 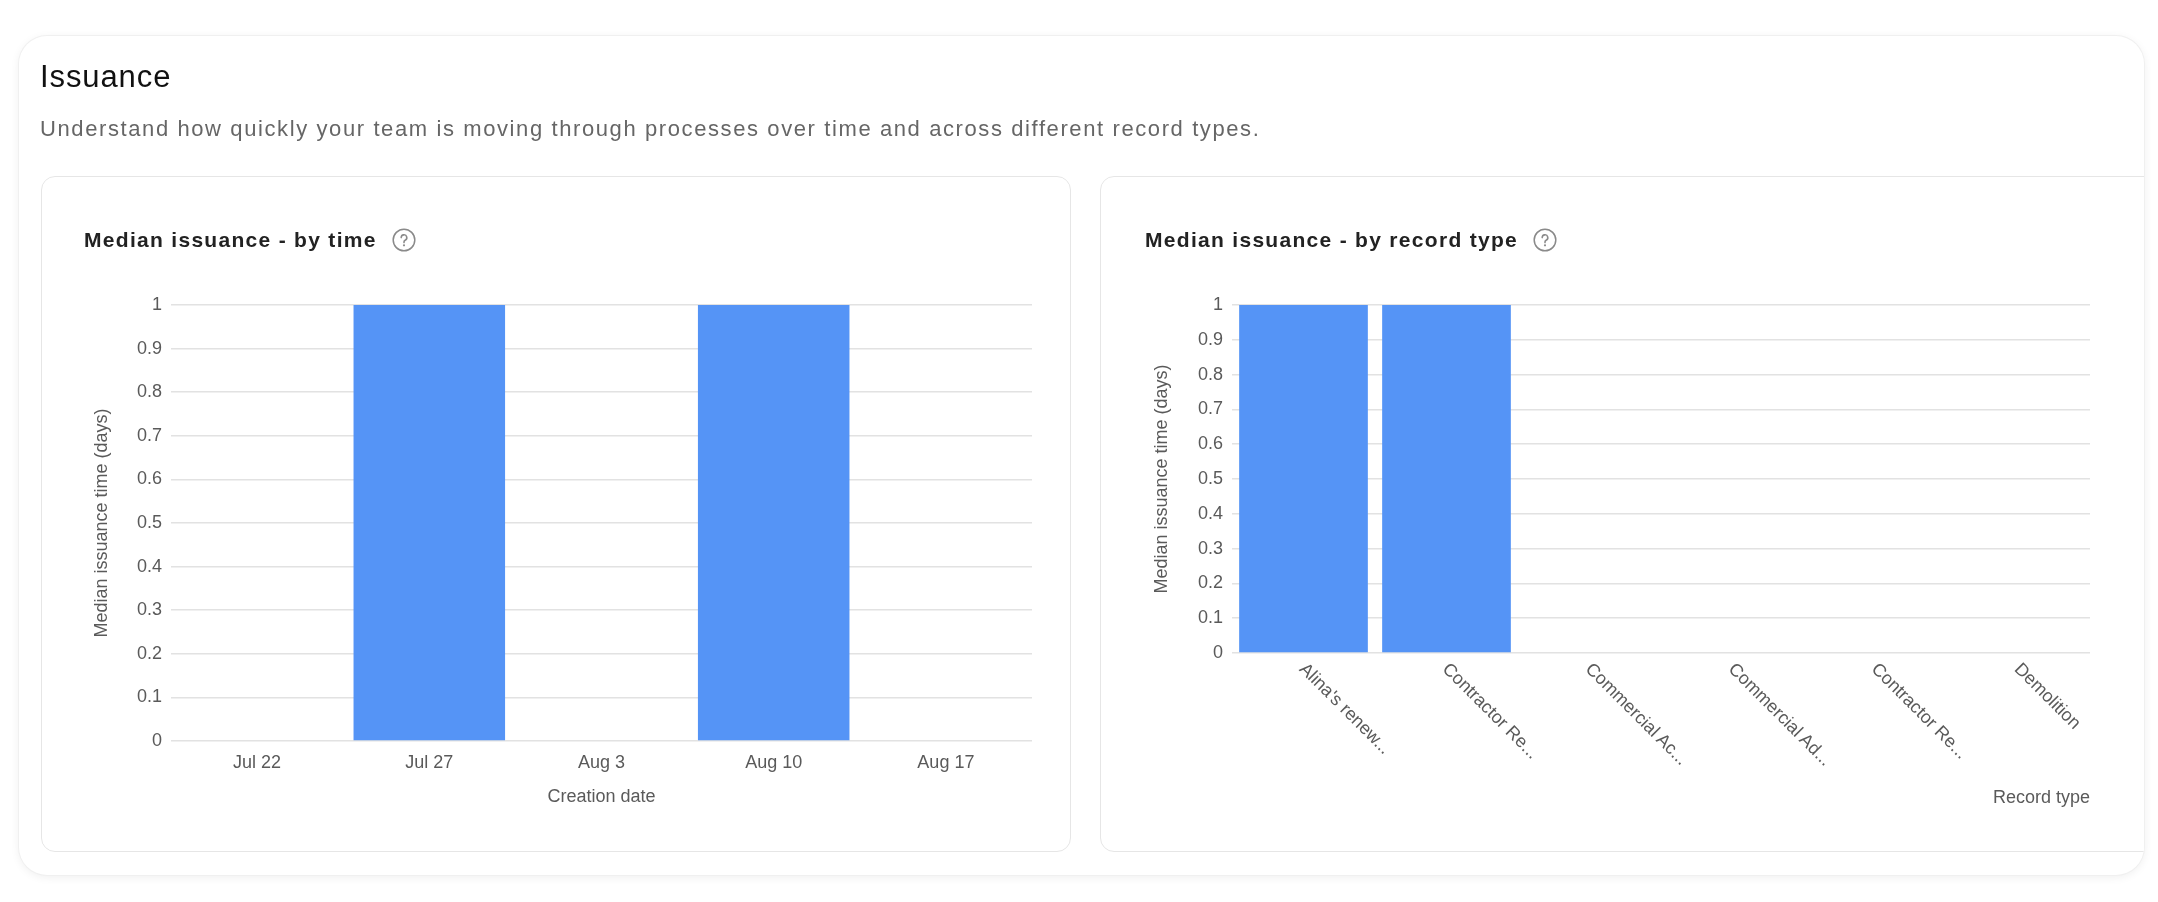 I want to click on chart-title: Median issuance - by time, so click(x=230, y=240).